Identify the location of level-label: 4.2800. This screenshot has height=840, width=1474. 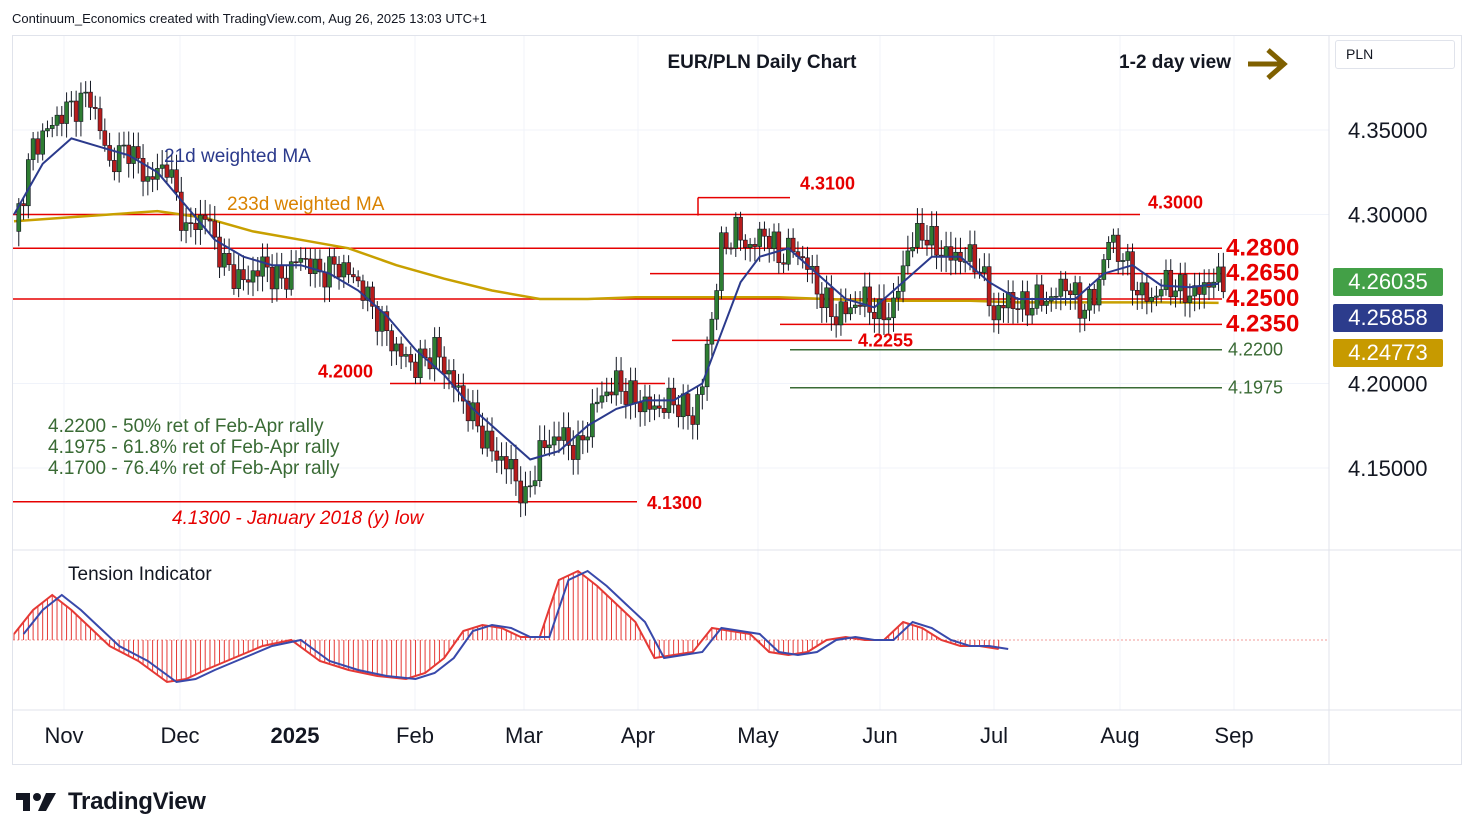
(1262, 247).